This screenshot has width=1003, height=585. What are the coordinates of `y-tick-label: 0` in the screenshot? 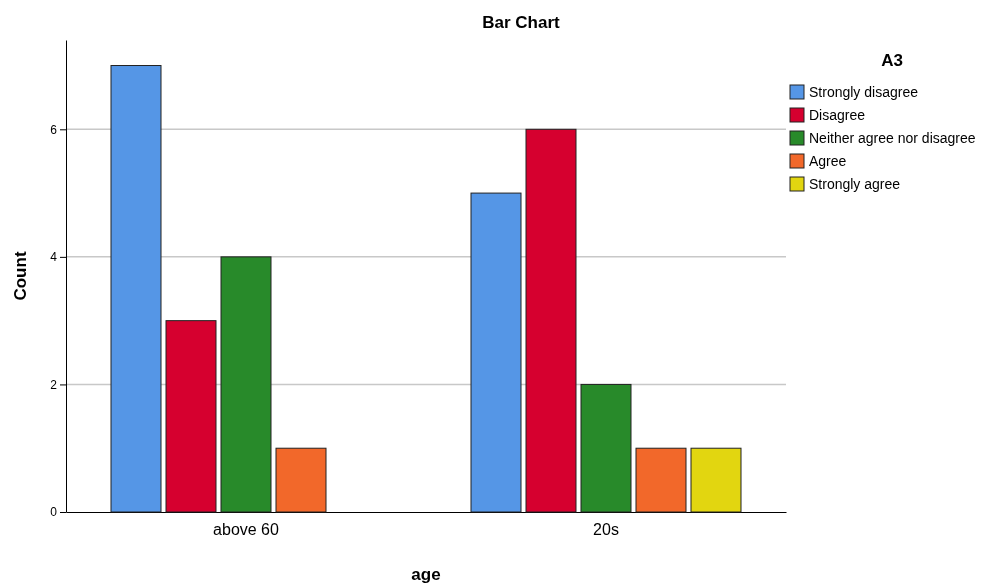 It's located at (54, 512).